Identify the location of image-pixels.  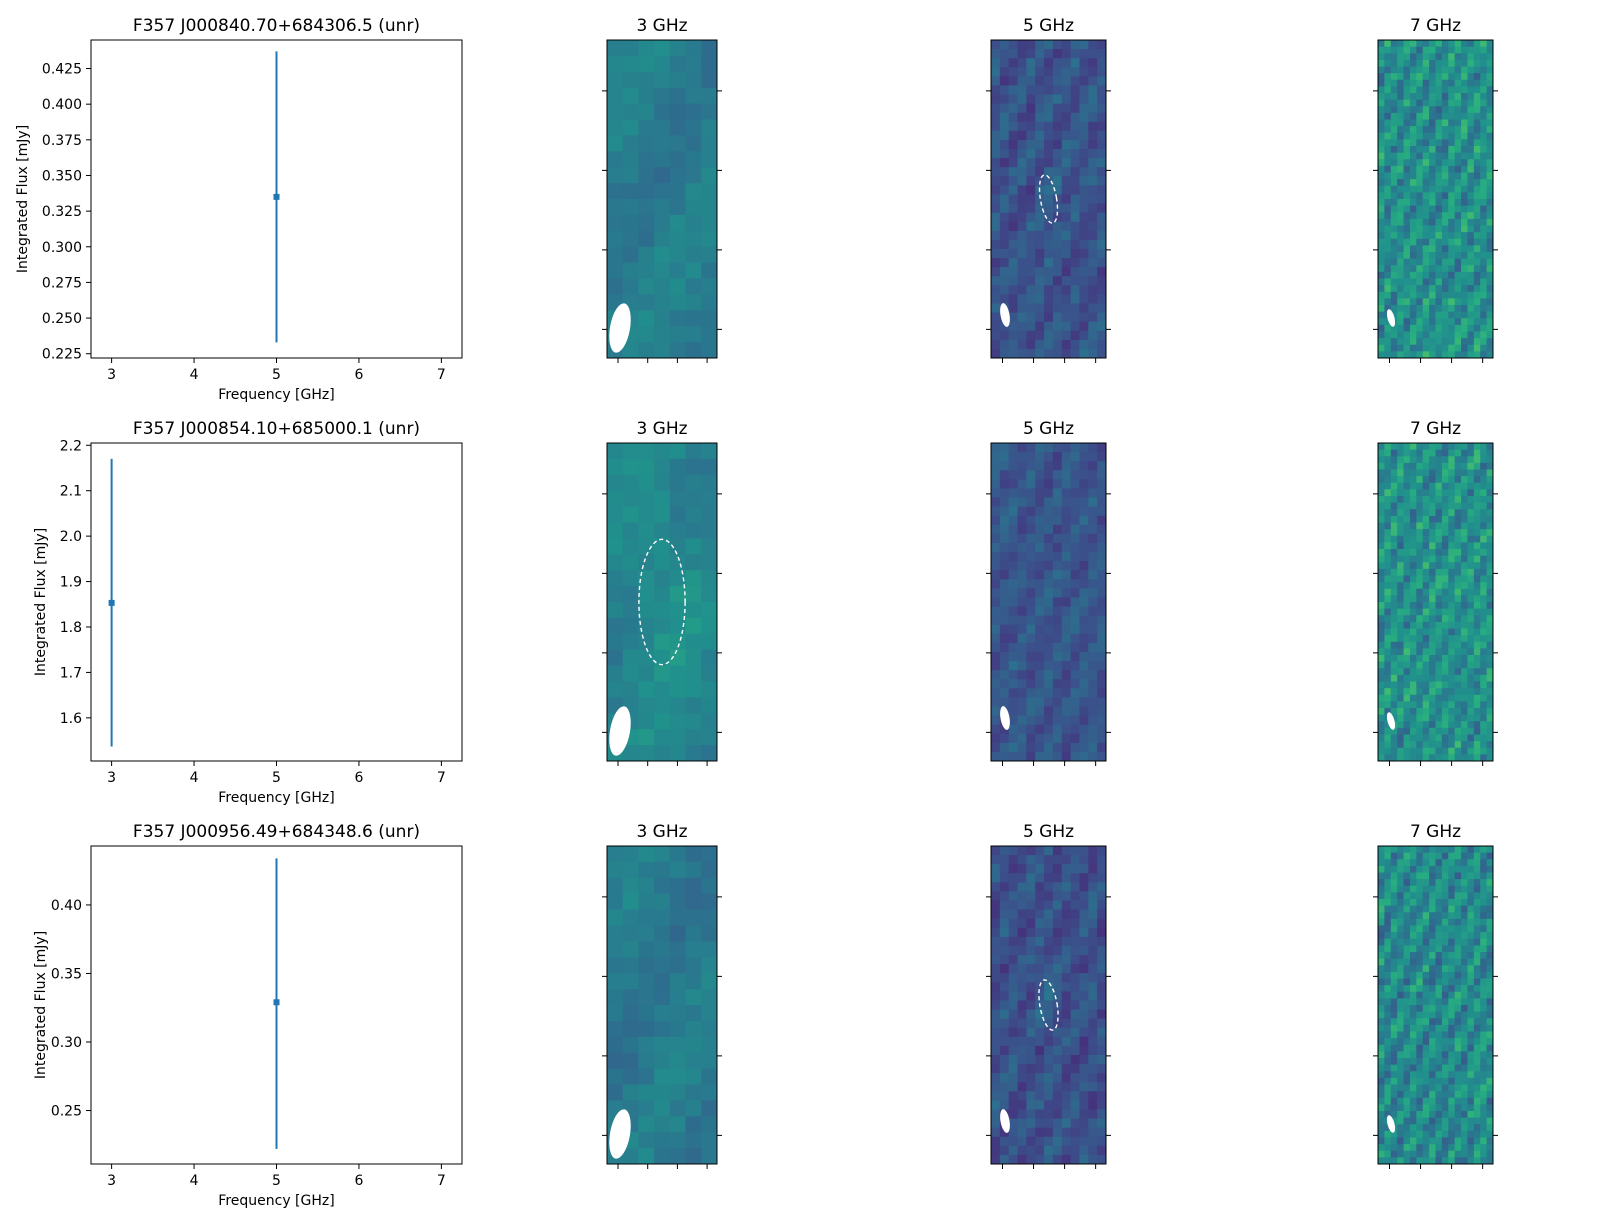
(662, 602).